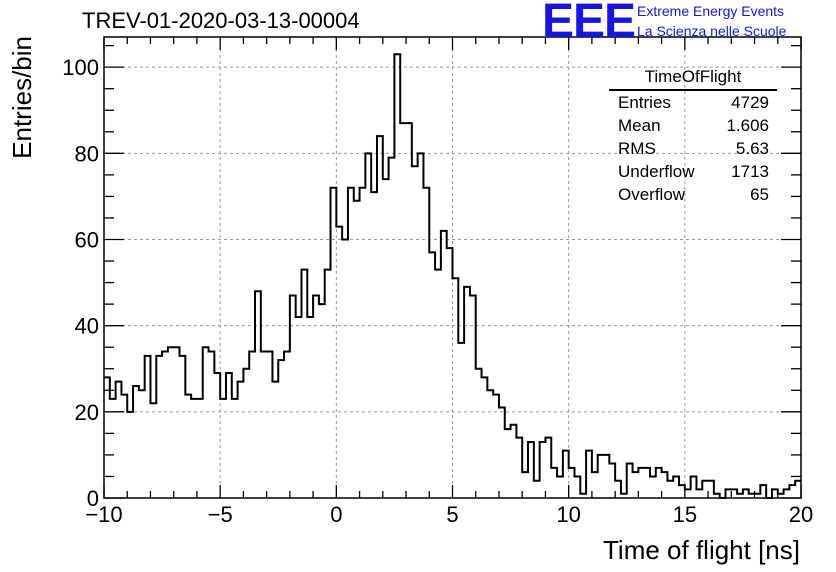  I want to click on stats-value: 5.63, so click(752, 148).